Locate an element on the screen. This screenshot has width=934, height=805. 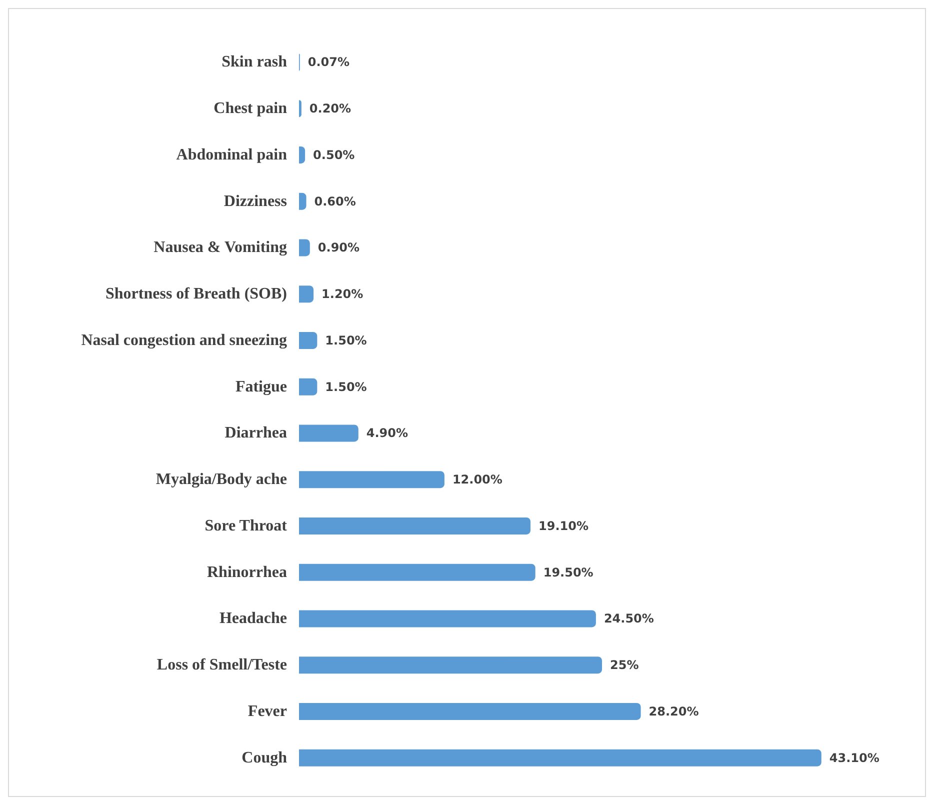
data-label: 43.10% is located at coordinates (854, 757).